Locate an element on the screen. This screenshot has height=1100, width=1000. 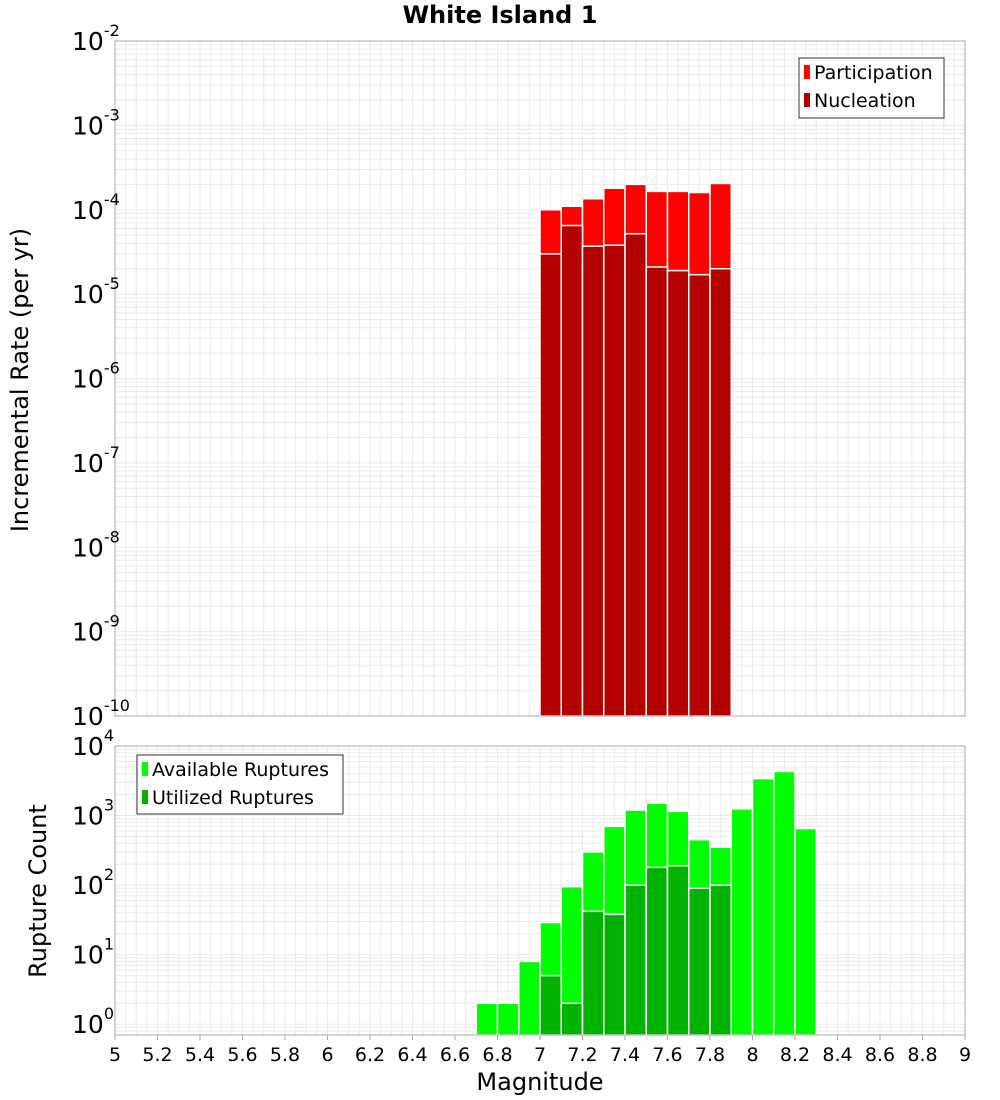
x-tick-label: 7.4 is located at coordinates (625, 1055).